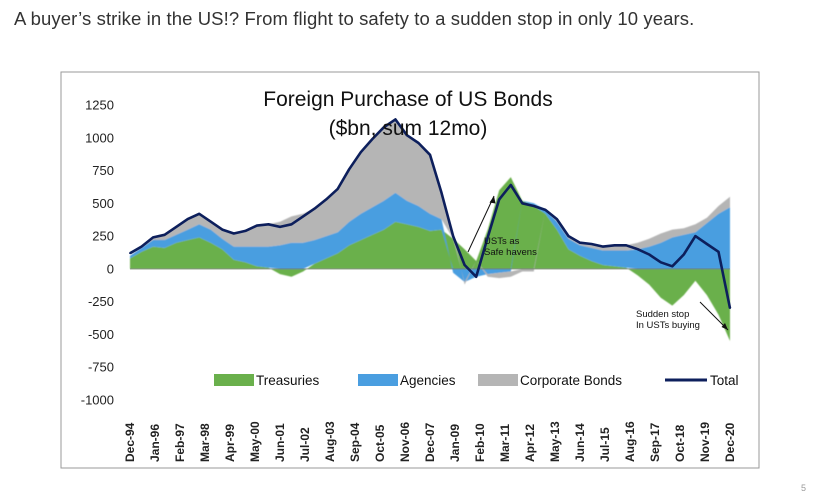 The height and width of the screenshot is (501, 816). Describe the element at coordinates (505, 443) in the screenshot. I see `x-tick-label: Mar-11` at that location.